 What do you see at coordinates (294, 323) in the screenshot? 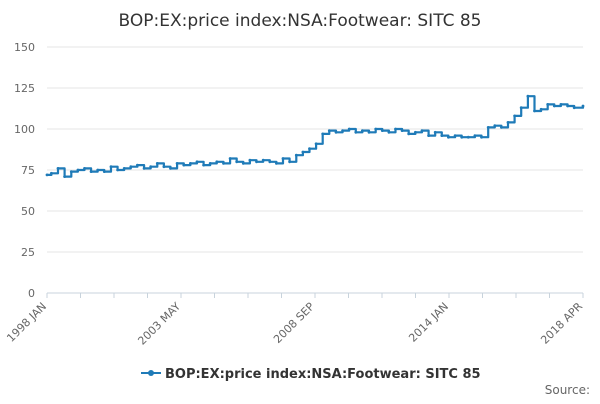
I see `x-tick-label: 2008 SEP` at bounding box center [294, 323].